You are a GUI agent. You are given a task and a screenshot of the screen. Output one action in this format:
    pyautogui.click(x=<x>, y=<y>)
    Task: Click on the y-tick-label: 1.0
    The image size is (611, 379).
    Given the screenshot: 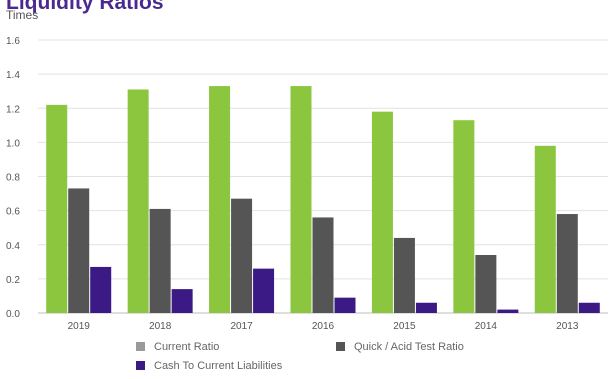 What is the action you would take?
    pyautogui.click(x=13, y=143)
    